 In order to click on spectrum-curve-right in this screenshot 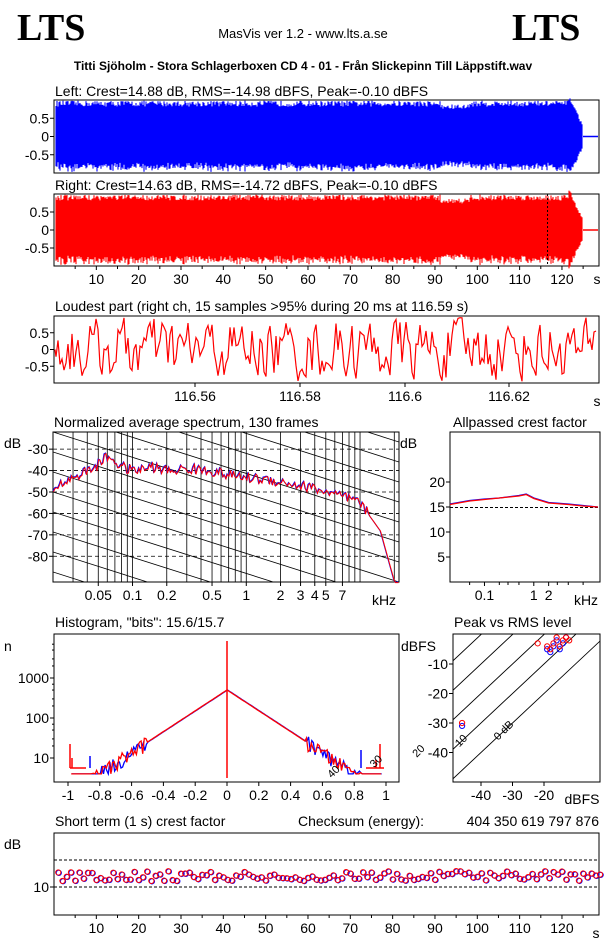, I will do `click(226, 518)`.